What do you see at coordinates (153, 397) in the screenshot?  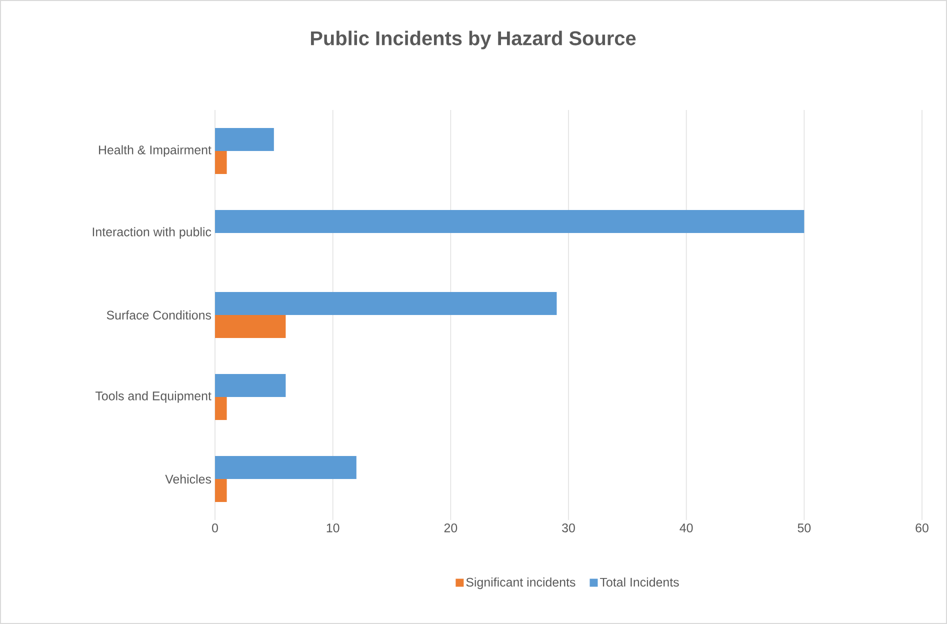 I see `y-tick-label: Tools and Equipment` at bounding box center [153, 397].